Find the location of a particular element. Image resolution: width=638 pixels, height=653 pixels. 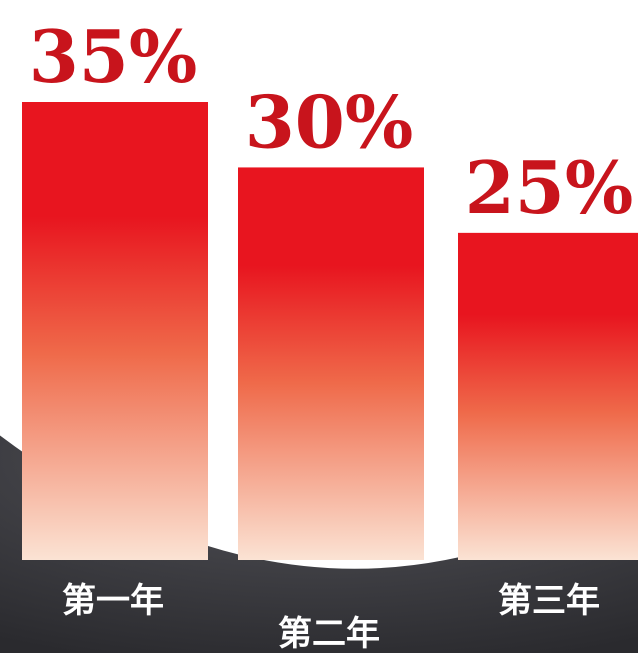

category-label-1: 第一年 is located at coordinates (113, 601).